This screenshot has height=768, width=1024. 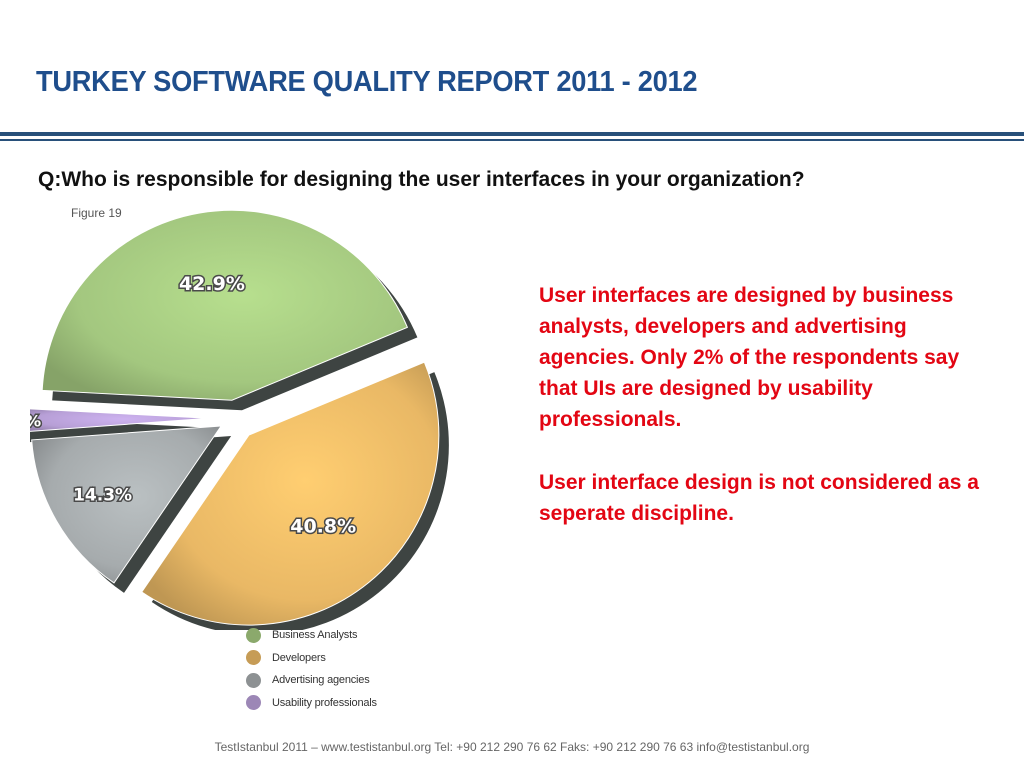 I want to click on pie-slice-advertising-agencies, so click(x=127, y=504).